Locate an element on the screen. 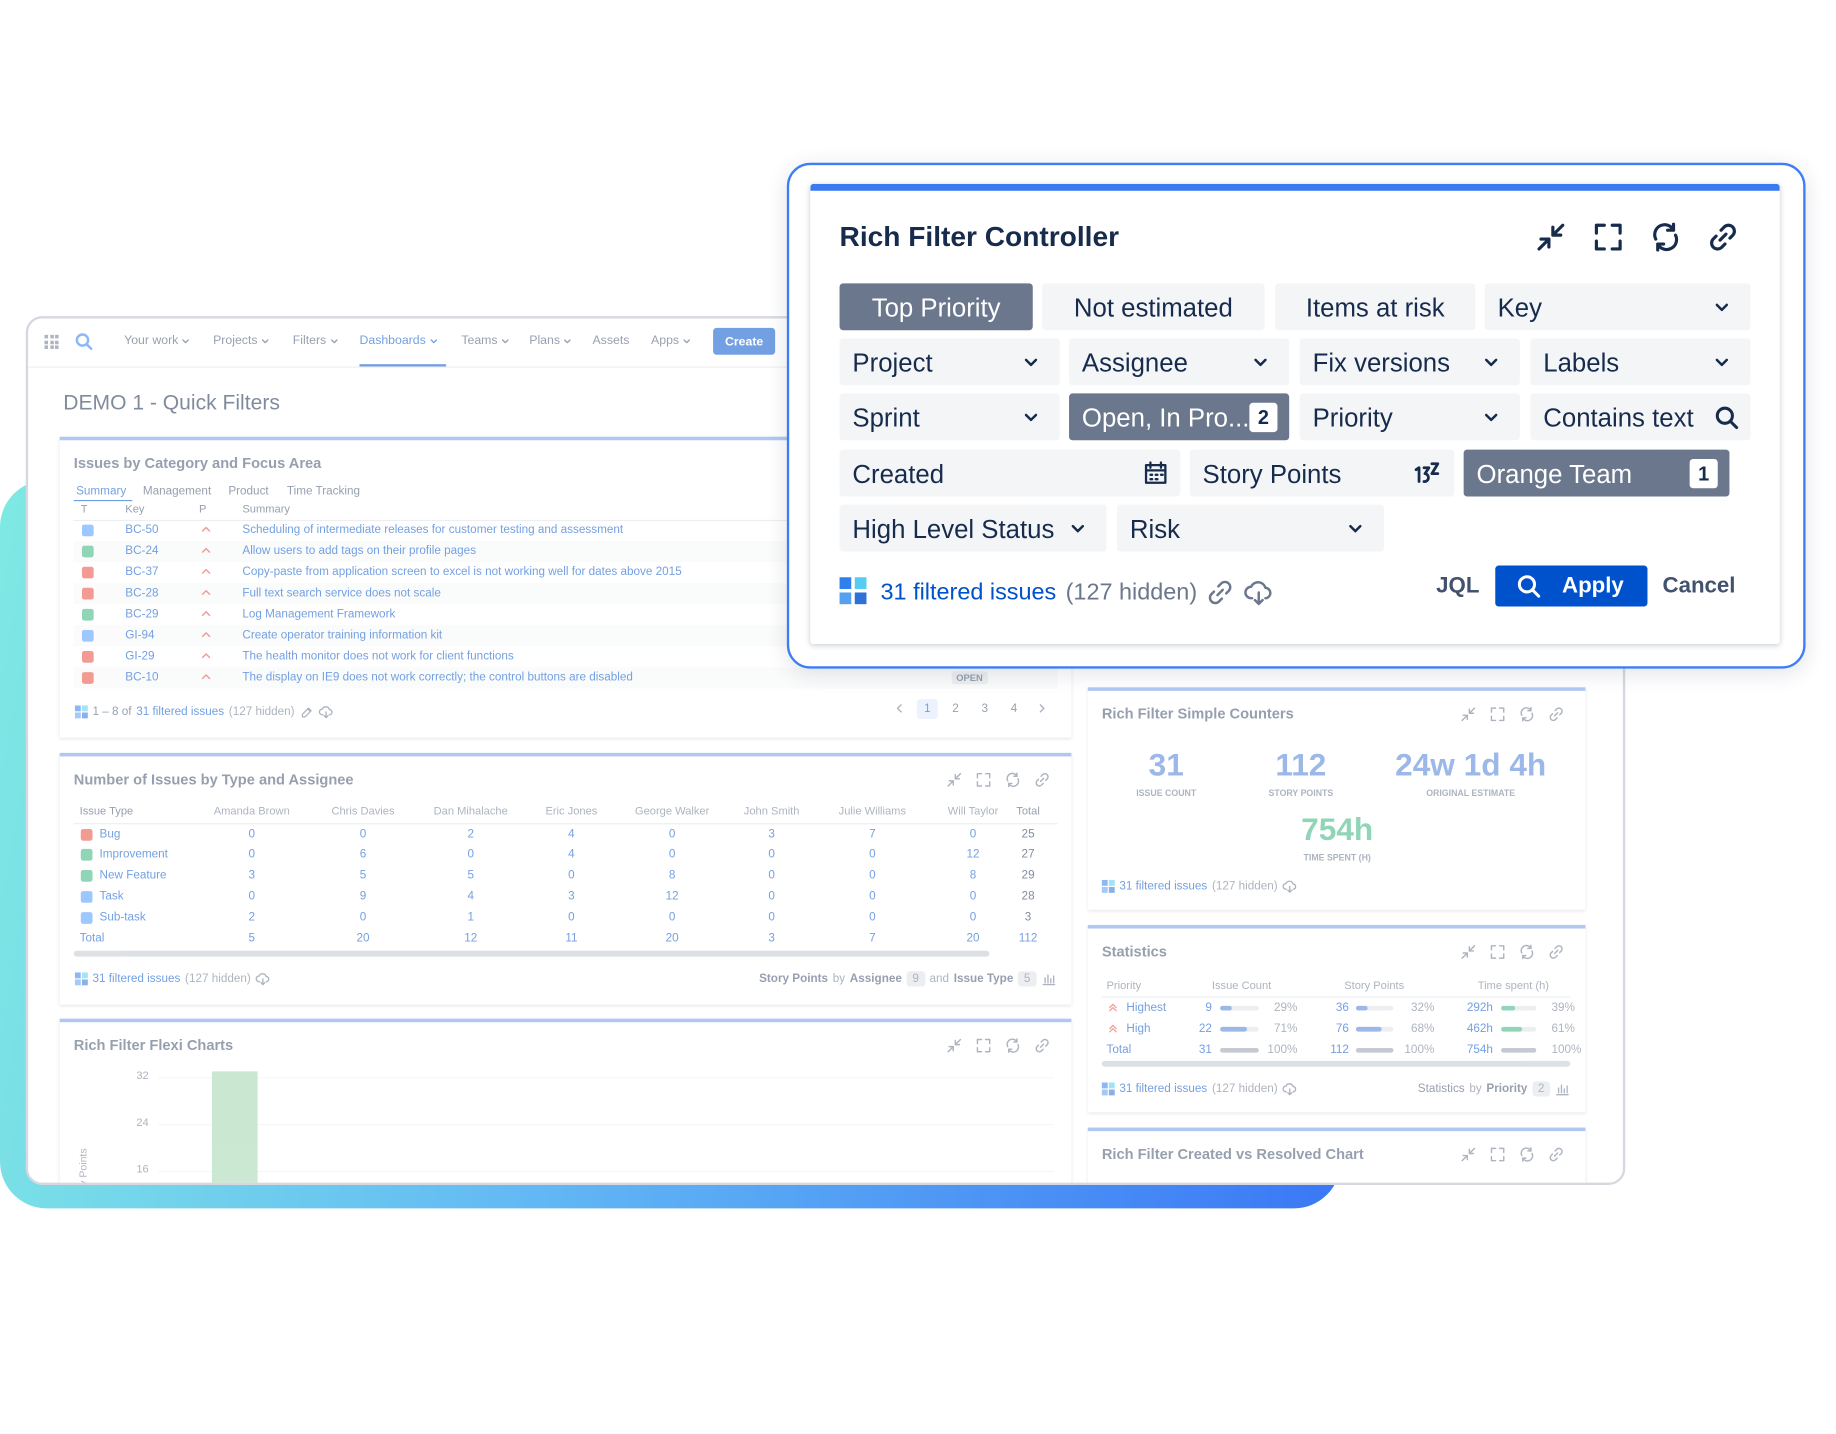 Image resolution: width=1836 pixels, height=1434 pixels. nav-item: Apps is located at coordinates (665, 340).